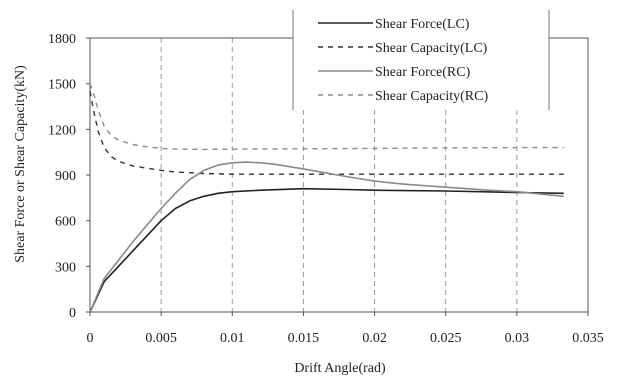  What do you see at coordinates (62, 85) in the screenshot?
I see `y-tick-label-5: 1500` at bounding box center [62, 85].